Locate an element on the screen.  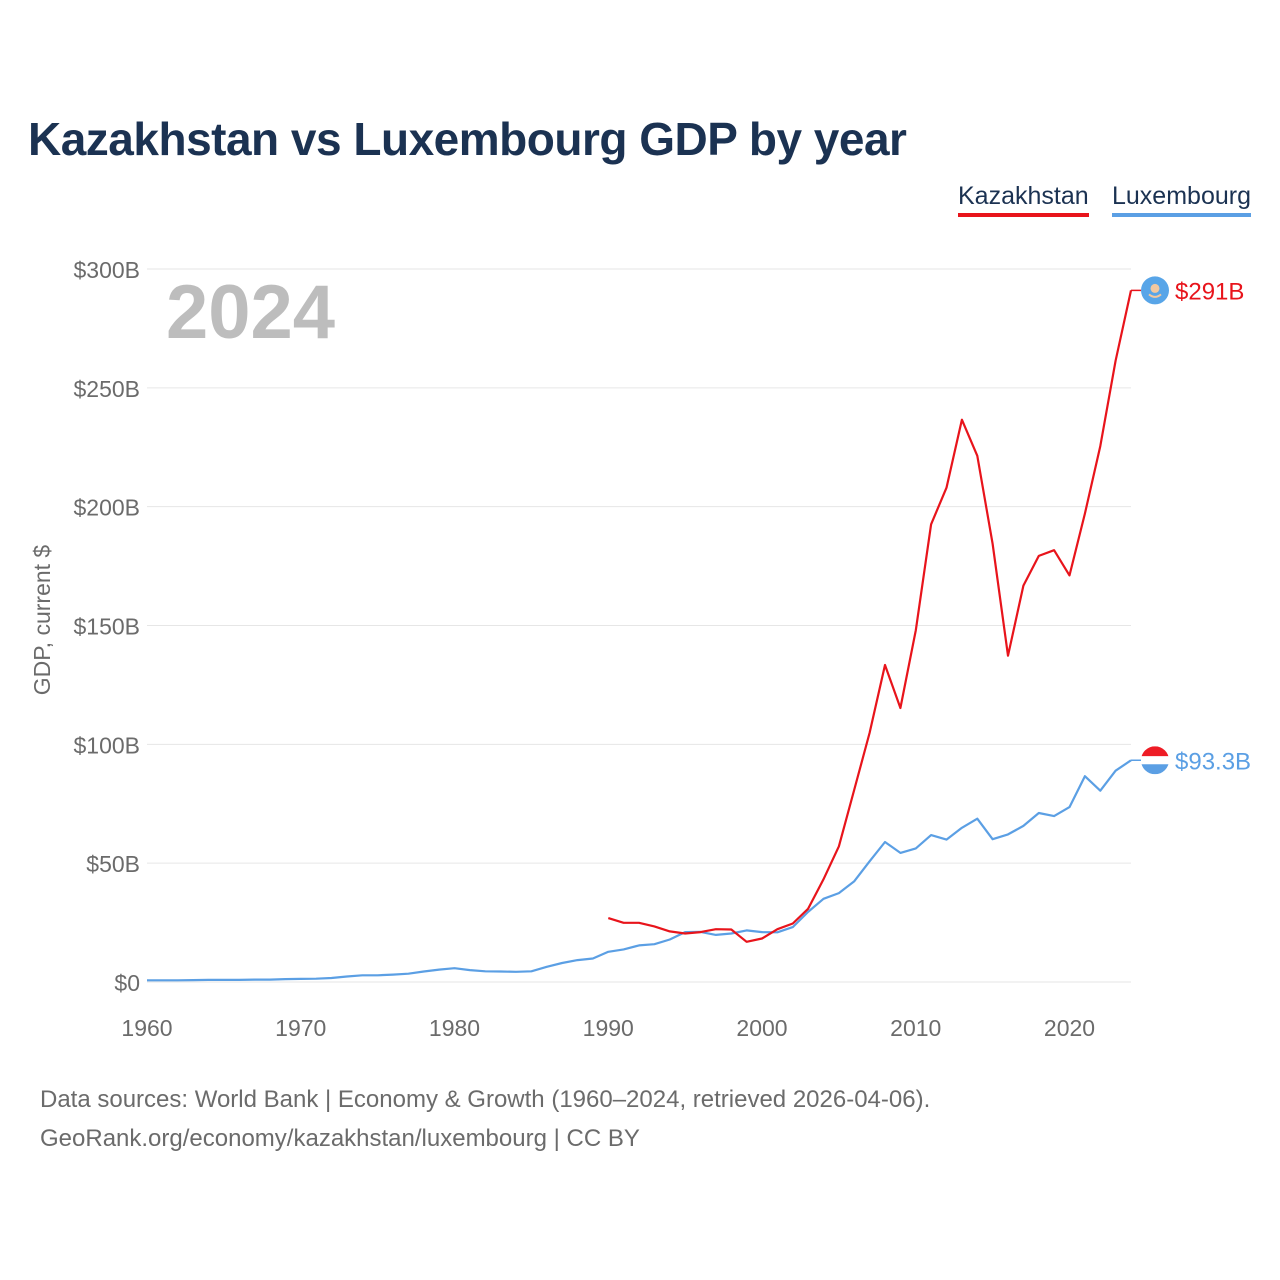
y-tick-label: $300B is located at coordinates (106, 270).